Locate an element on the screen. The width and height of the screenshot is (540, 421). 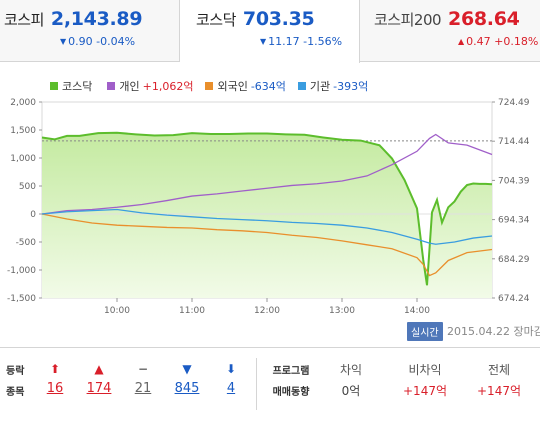
legend-value-individual: +1,062억 is located at coordinates (168, 86).